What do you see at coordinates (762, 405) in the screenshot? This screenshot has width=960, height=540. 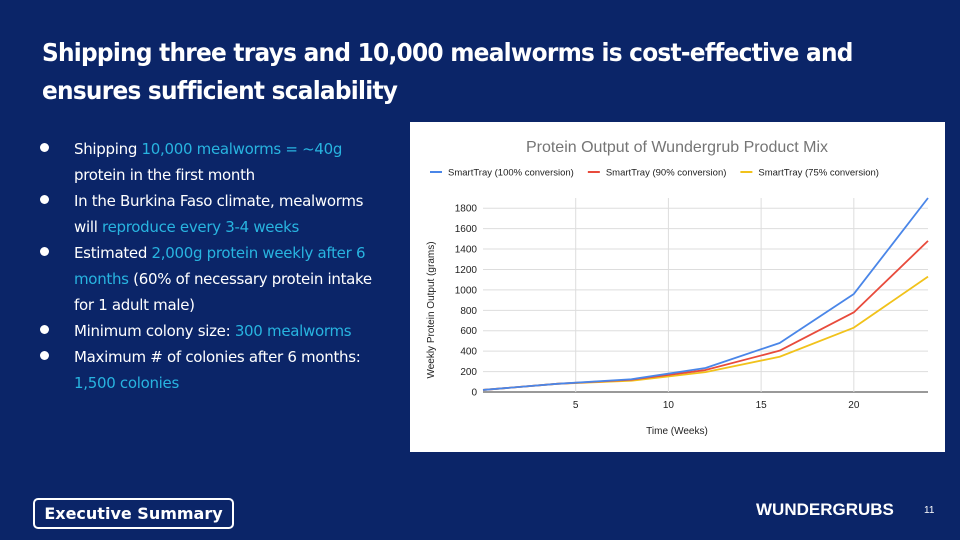 I see `x-tick-label: 15` at bounding box center [762, 405].